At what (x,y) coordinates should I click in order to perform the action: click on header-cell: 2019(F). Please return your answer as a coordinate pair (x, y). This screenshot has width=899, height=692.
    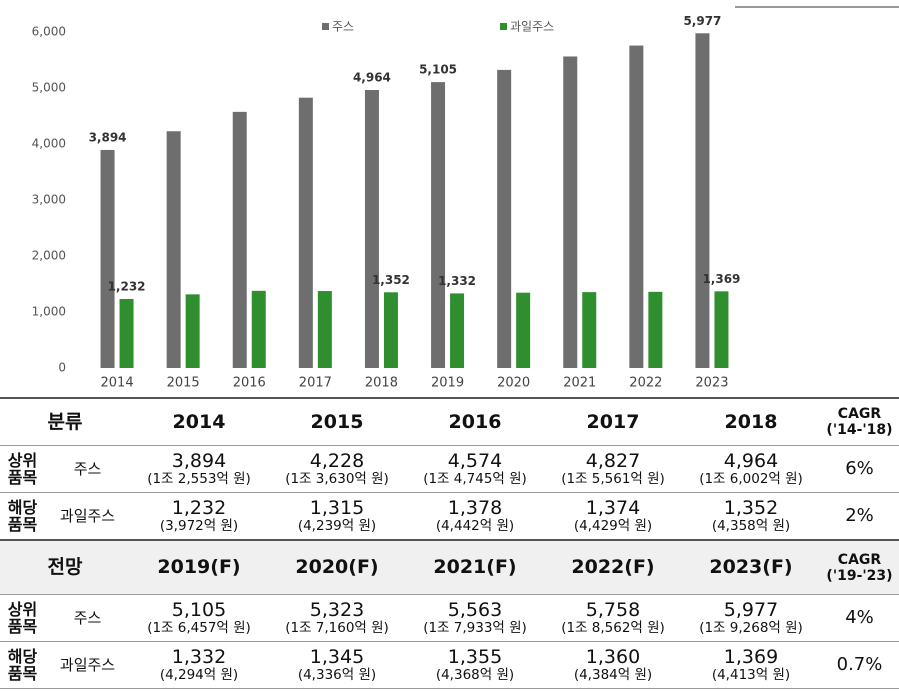
    Looking at the image, I should click on (199, 567).